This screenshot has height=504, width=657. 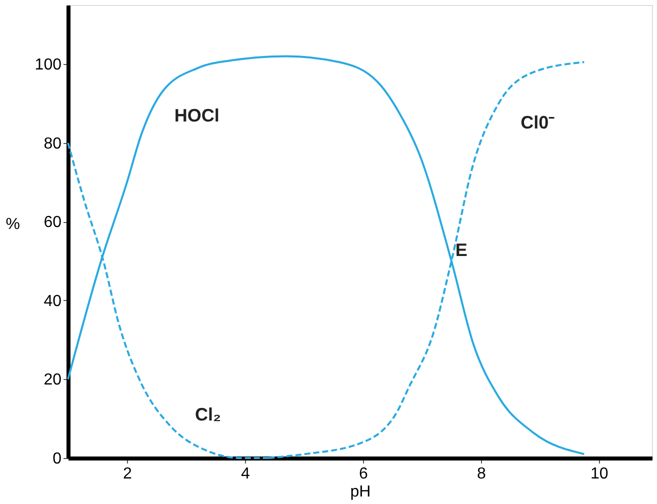 I want to click on y-tick-label: 40, so click(x=53, y=301).